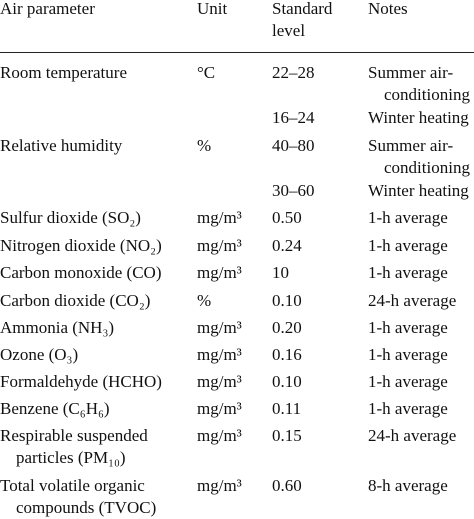  What do you see at coordinates (287, 408) in the screenshot?
I see `table-cell: 0.11` at bounding box center [287, 408].